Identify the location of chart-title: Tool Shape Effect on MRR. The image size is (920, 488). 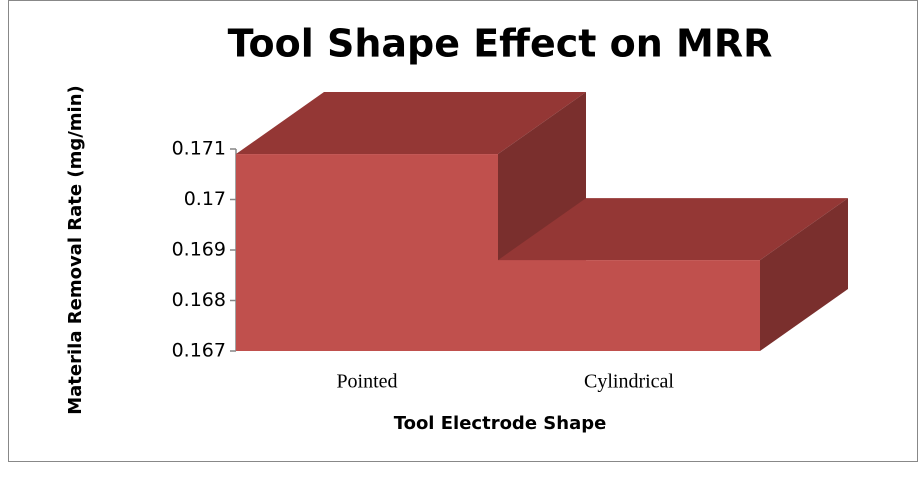
(500, 44).